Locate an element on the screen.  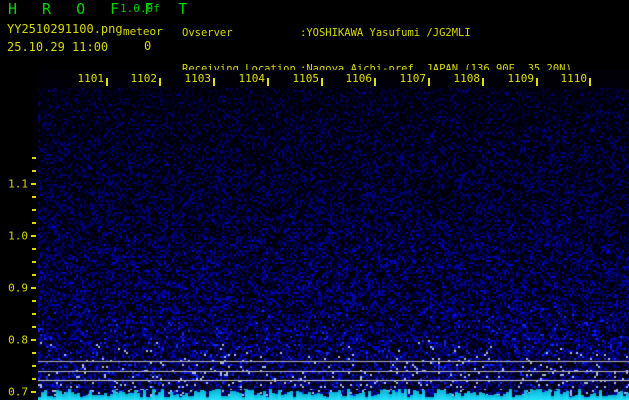
info-value-observer: :YOSHIKAWA Yasufumi /JG2MLI is located at coordinates (385, 32).